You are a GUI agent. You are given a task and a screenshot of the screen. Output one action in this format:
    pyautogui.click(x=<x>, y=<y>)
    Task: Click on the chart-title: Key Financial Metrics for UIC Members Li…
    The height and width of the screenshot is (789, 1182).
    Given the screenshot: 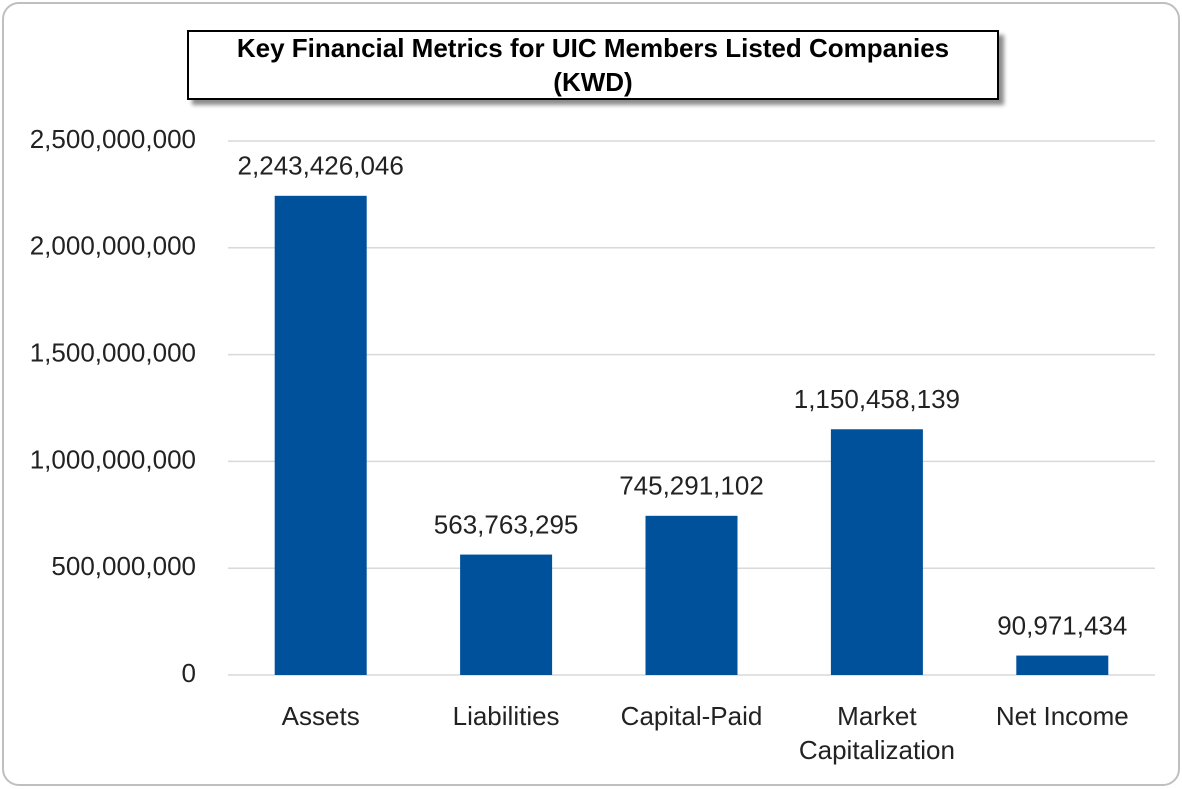 What is the action you would take?
    pyautogui.click(x=593, y=65)
    